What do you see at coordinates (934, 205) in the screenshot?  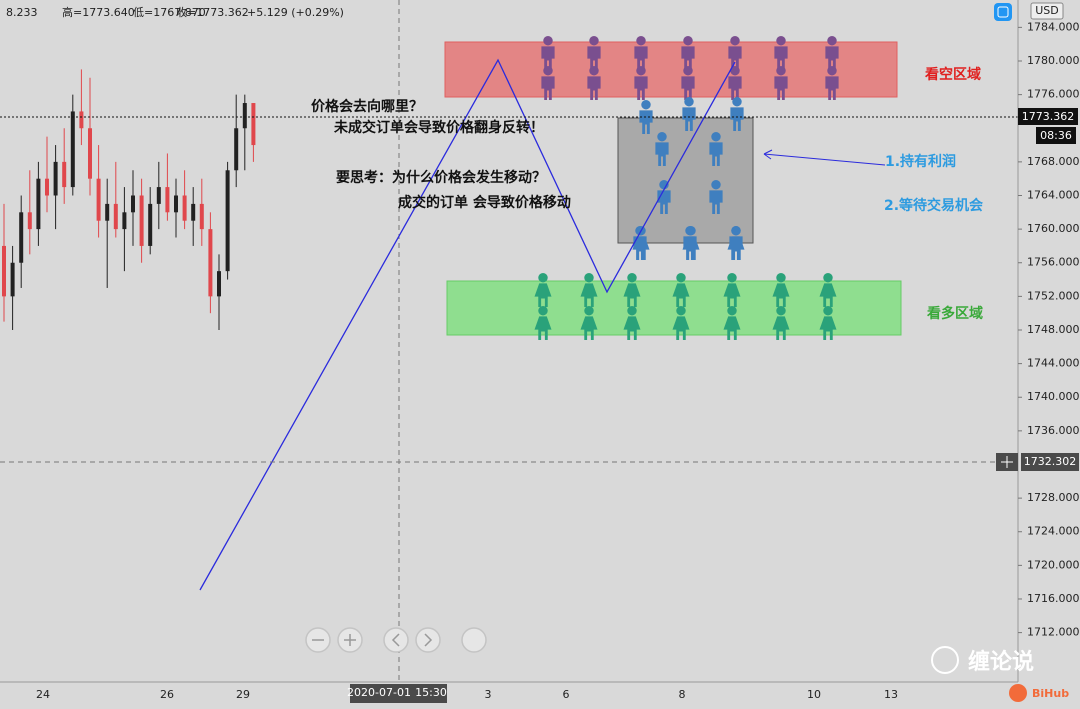 I see `note: 2.等待交易机会` at bounding box center [934, 205].